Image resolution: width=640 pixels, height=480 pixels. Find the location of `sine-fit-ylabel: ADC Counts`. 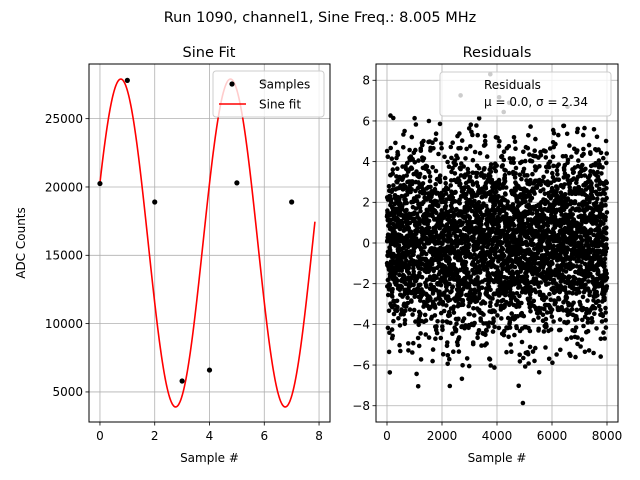

sine-fit-ylabel: ADC Counts is located at coordinates (21, 243).